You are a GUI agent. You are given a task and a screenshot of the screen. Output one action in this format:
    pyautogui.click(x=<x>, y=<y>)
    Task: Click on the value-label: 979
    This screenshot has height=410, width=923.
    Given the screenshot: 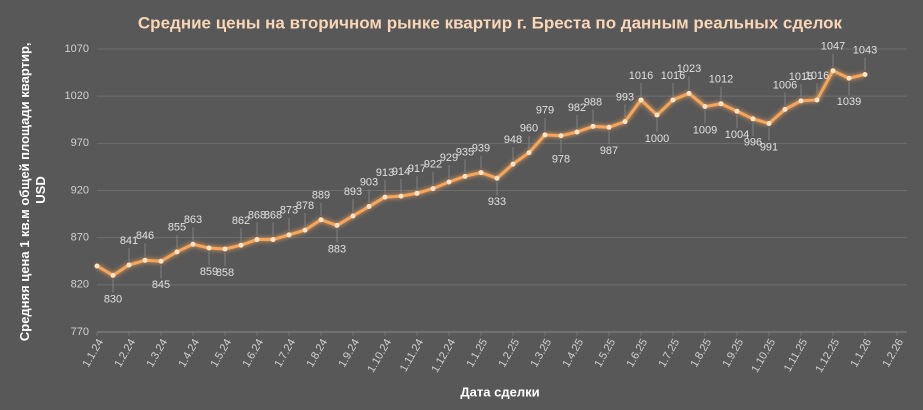 What is the action you would take?
    pyautogui.click(x=545, y=111)
    